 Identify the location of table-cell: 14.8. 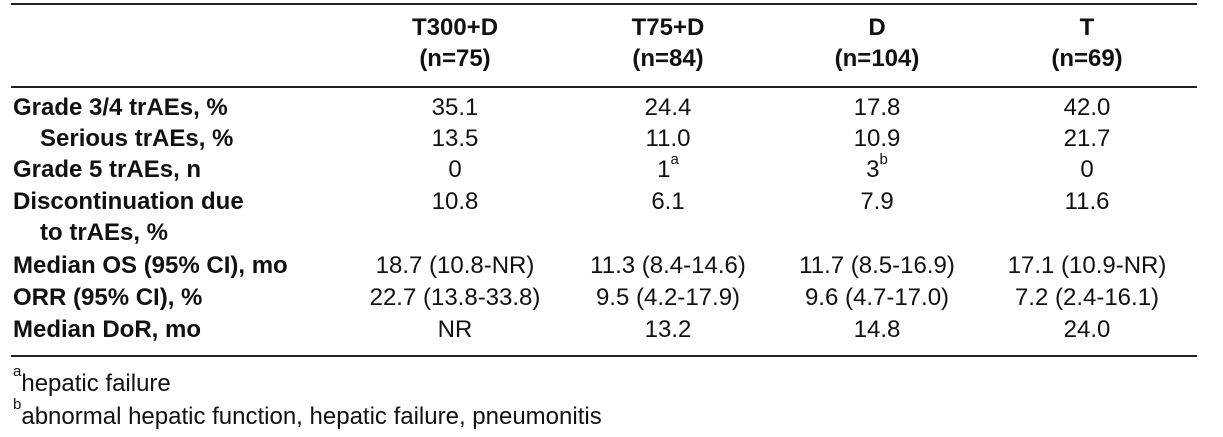
(877, 329).